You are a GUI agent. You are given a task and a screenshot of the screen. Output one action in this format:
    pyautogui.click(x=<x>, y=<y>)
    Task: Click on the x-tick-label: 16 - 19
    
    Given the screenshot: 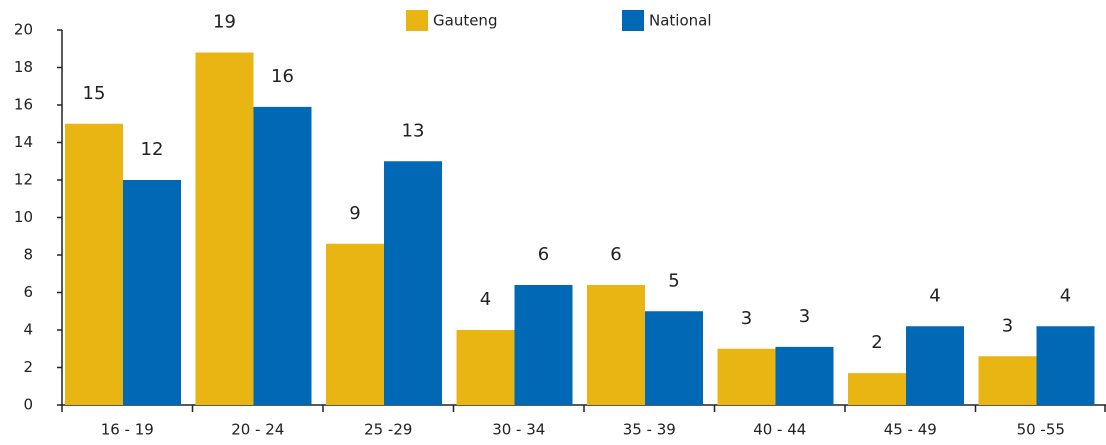 What is the action you would take?
    pyautogui.click(x=127, y=430)
    